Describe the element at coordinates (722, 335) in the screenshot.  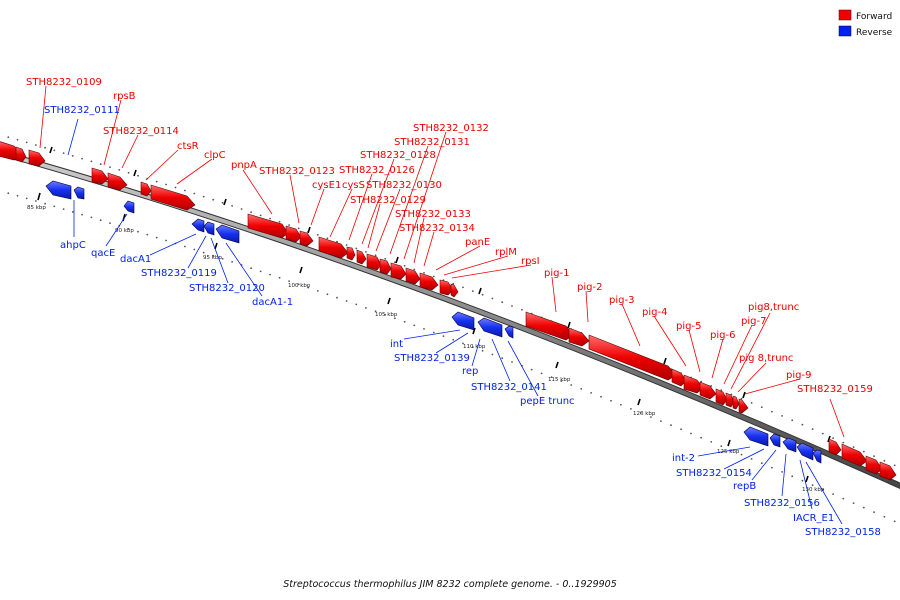
I see `gene-label-forward: pig-6` at that location.